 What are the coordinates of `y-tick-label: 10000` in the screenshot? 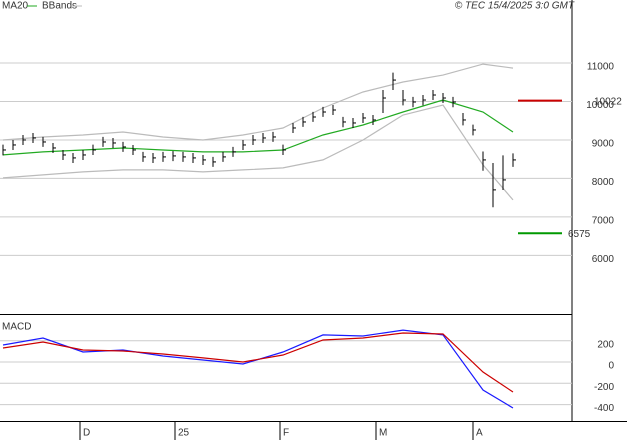 It's located at (600, 105).